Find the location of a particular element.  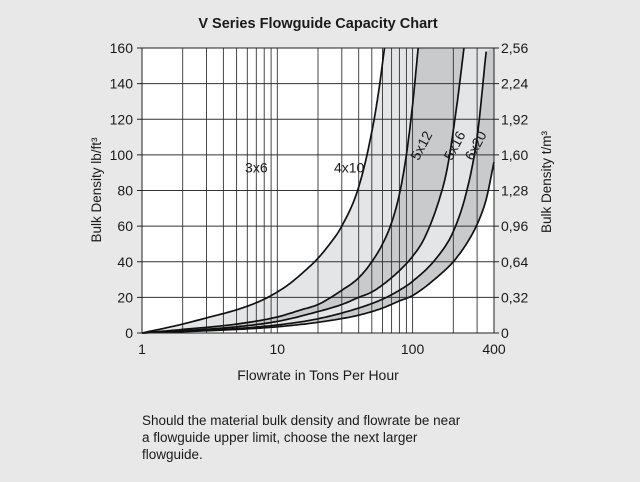

y-tick-label-left: 20 is located at coordinates (125, 297).